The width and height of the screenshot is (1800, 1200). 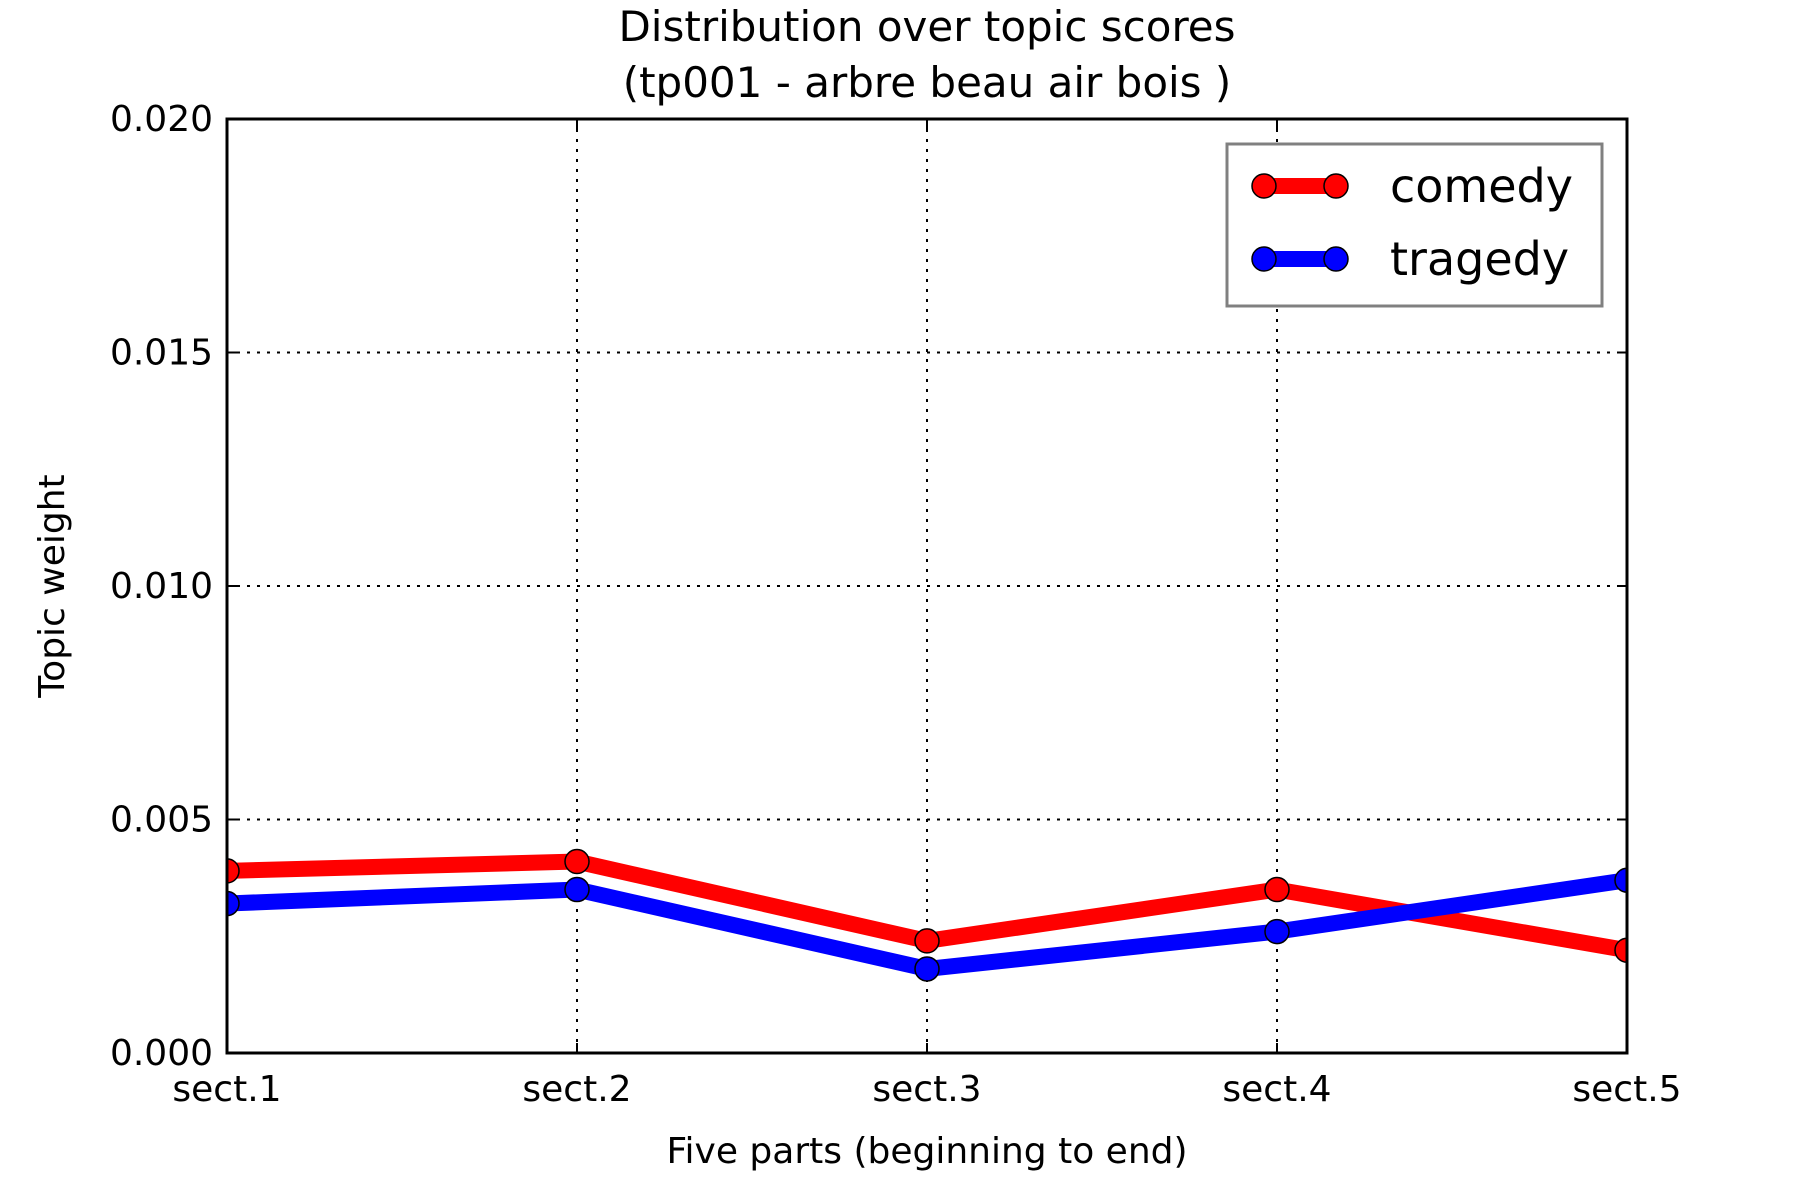 I want to click on x-tick-label: sect.1, so click(x=226, y=1089).